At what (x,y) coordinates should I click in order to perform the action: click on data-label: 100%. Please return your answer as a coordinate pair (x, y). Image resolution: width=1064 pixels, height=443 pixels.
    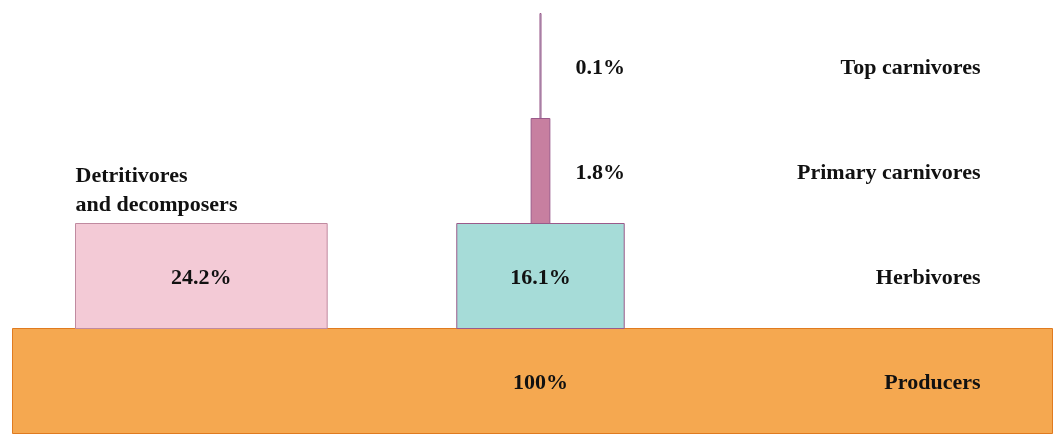
    Looking at the image, I should click on (540, 381).